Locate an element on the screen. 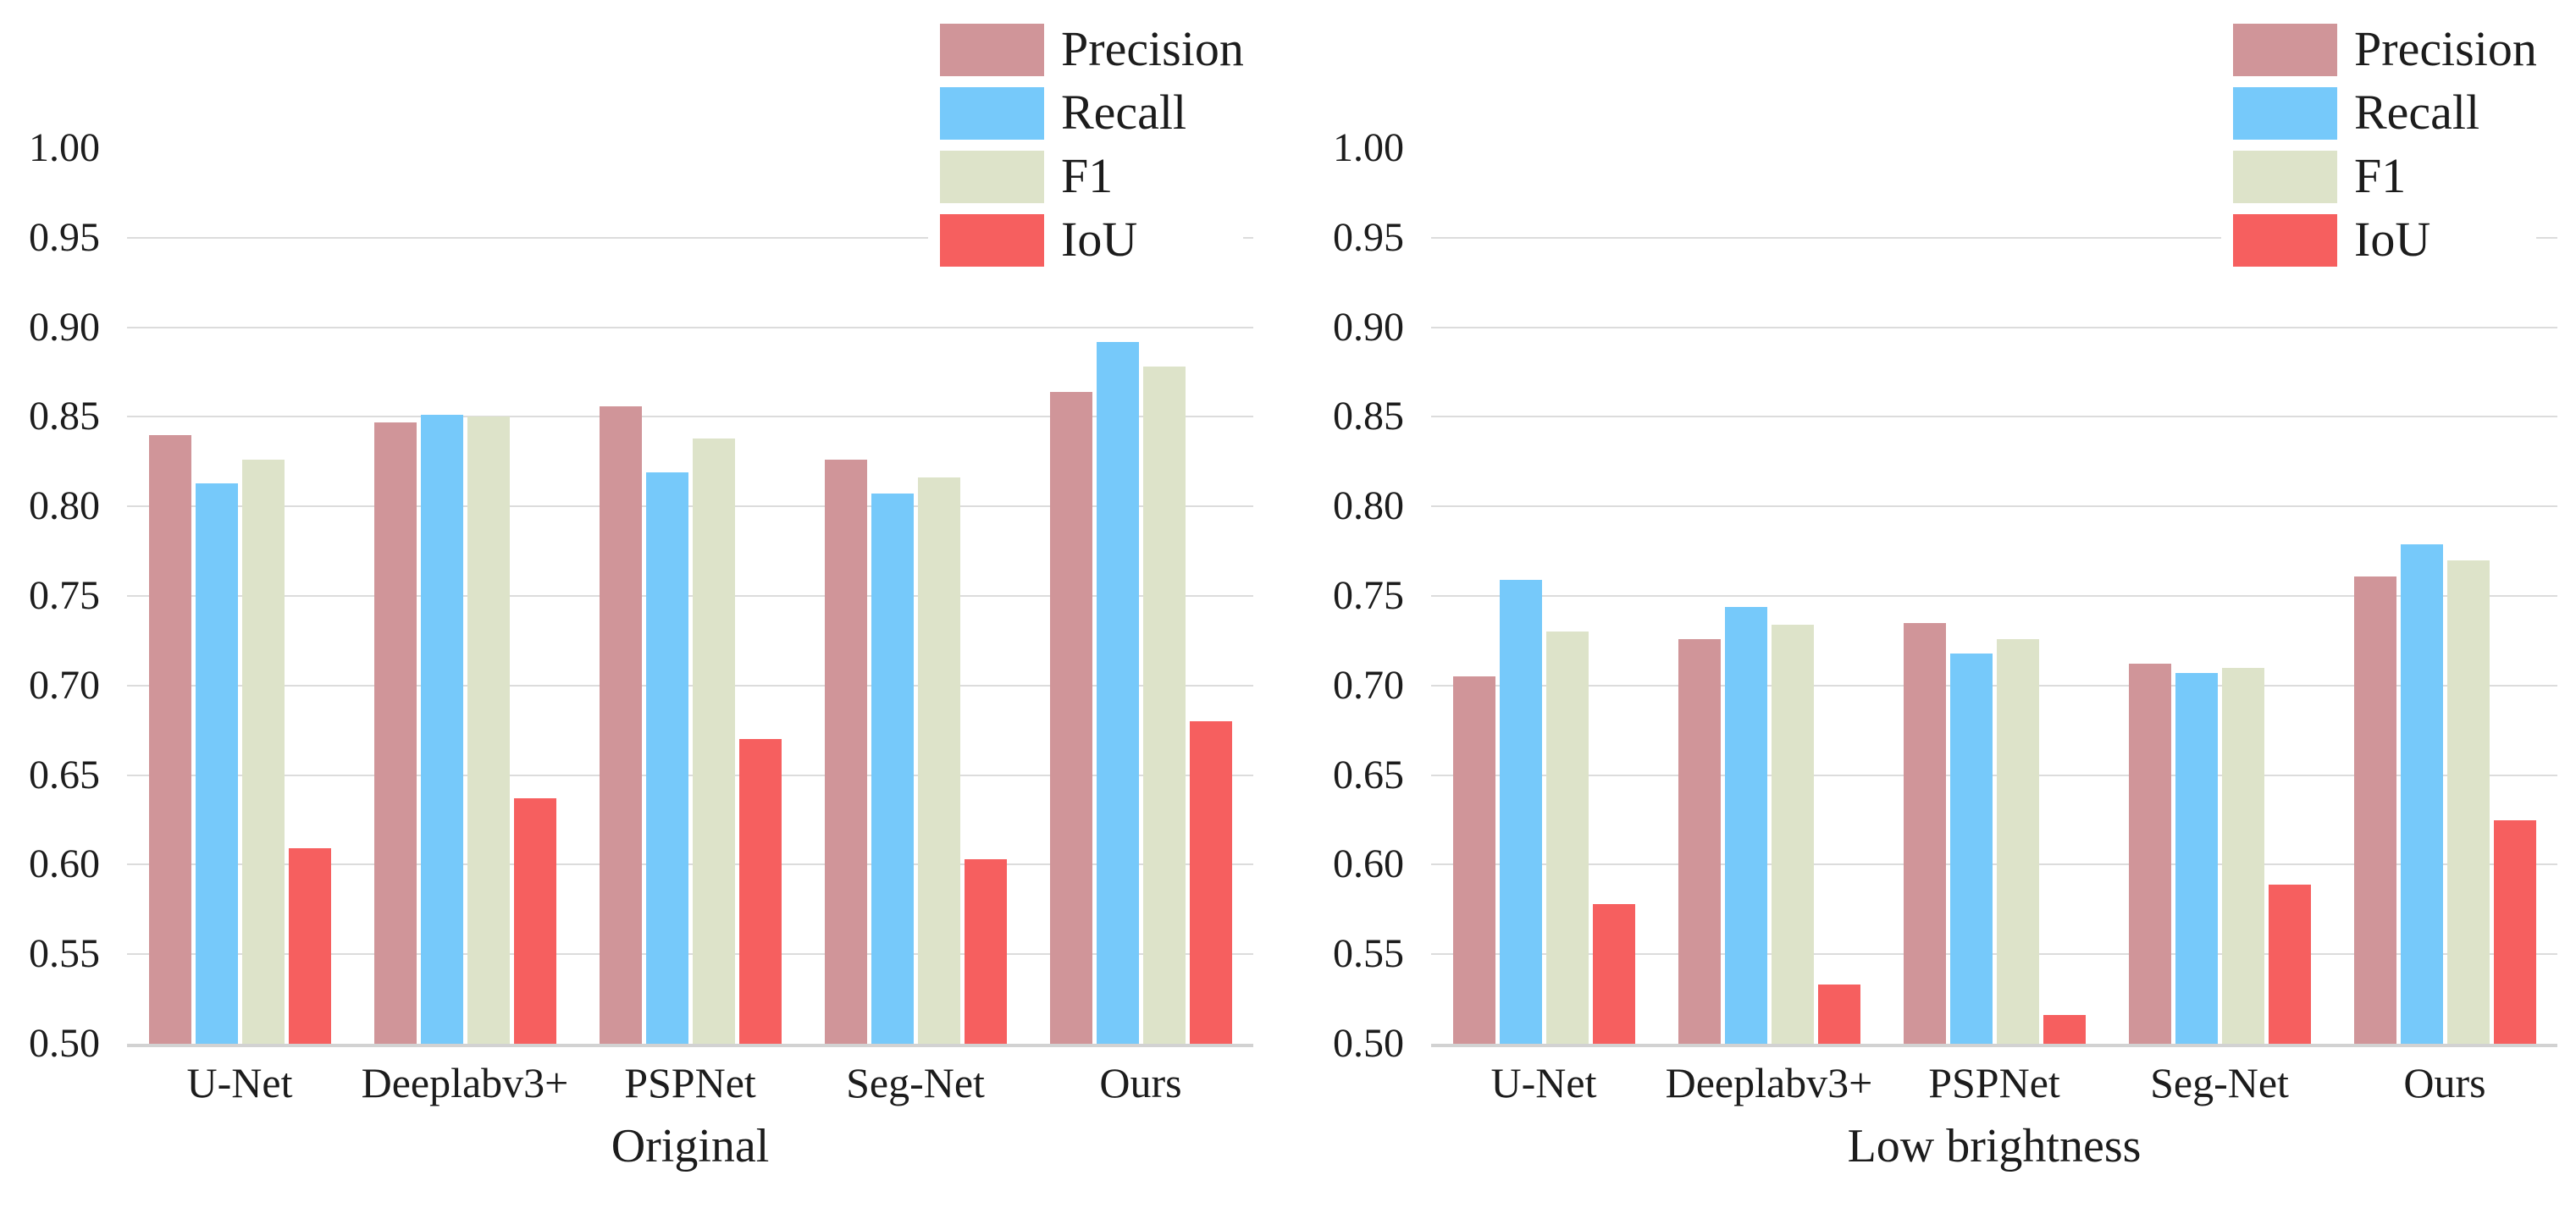 Image resolution: width=2576 pixels, height=1208 pixels. x-axis-category-label: Deeplabv3+ is located at coordinates (465, 1082).